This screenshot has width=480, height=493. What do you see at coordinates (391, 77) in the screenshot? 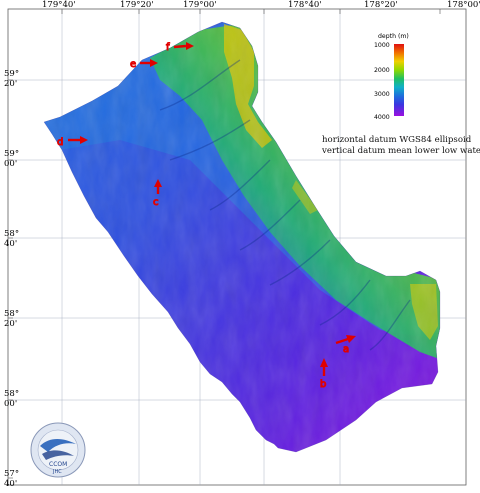
I see `depth-colorbar: depth (m) 1000 2000 3000 4000` at bounding box center [391, 77].